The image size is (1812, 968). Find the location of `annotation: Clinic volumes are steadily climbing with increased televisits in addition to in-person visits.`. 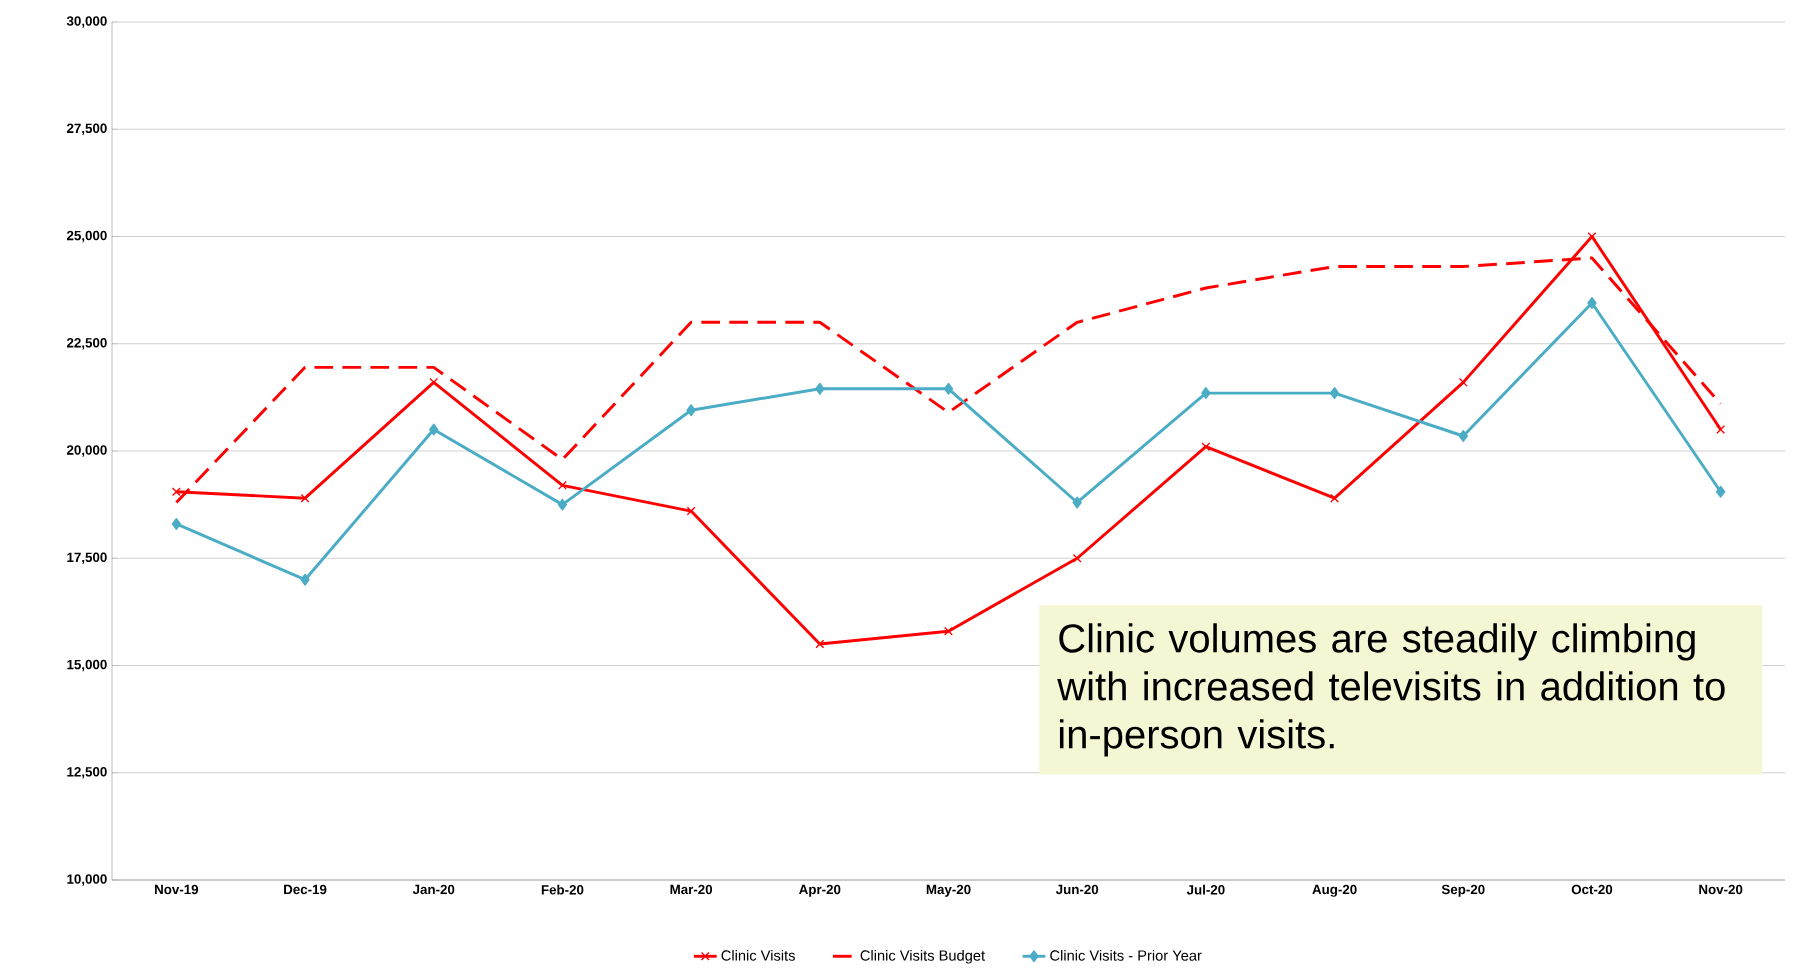

annotation: Clinic volumes are steadily climbing with increased televisits in addition to in-person visits. is located at coordinates (1391, 690).